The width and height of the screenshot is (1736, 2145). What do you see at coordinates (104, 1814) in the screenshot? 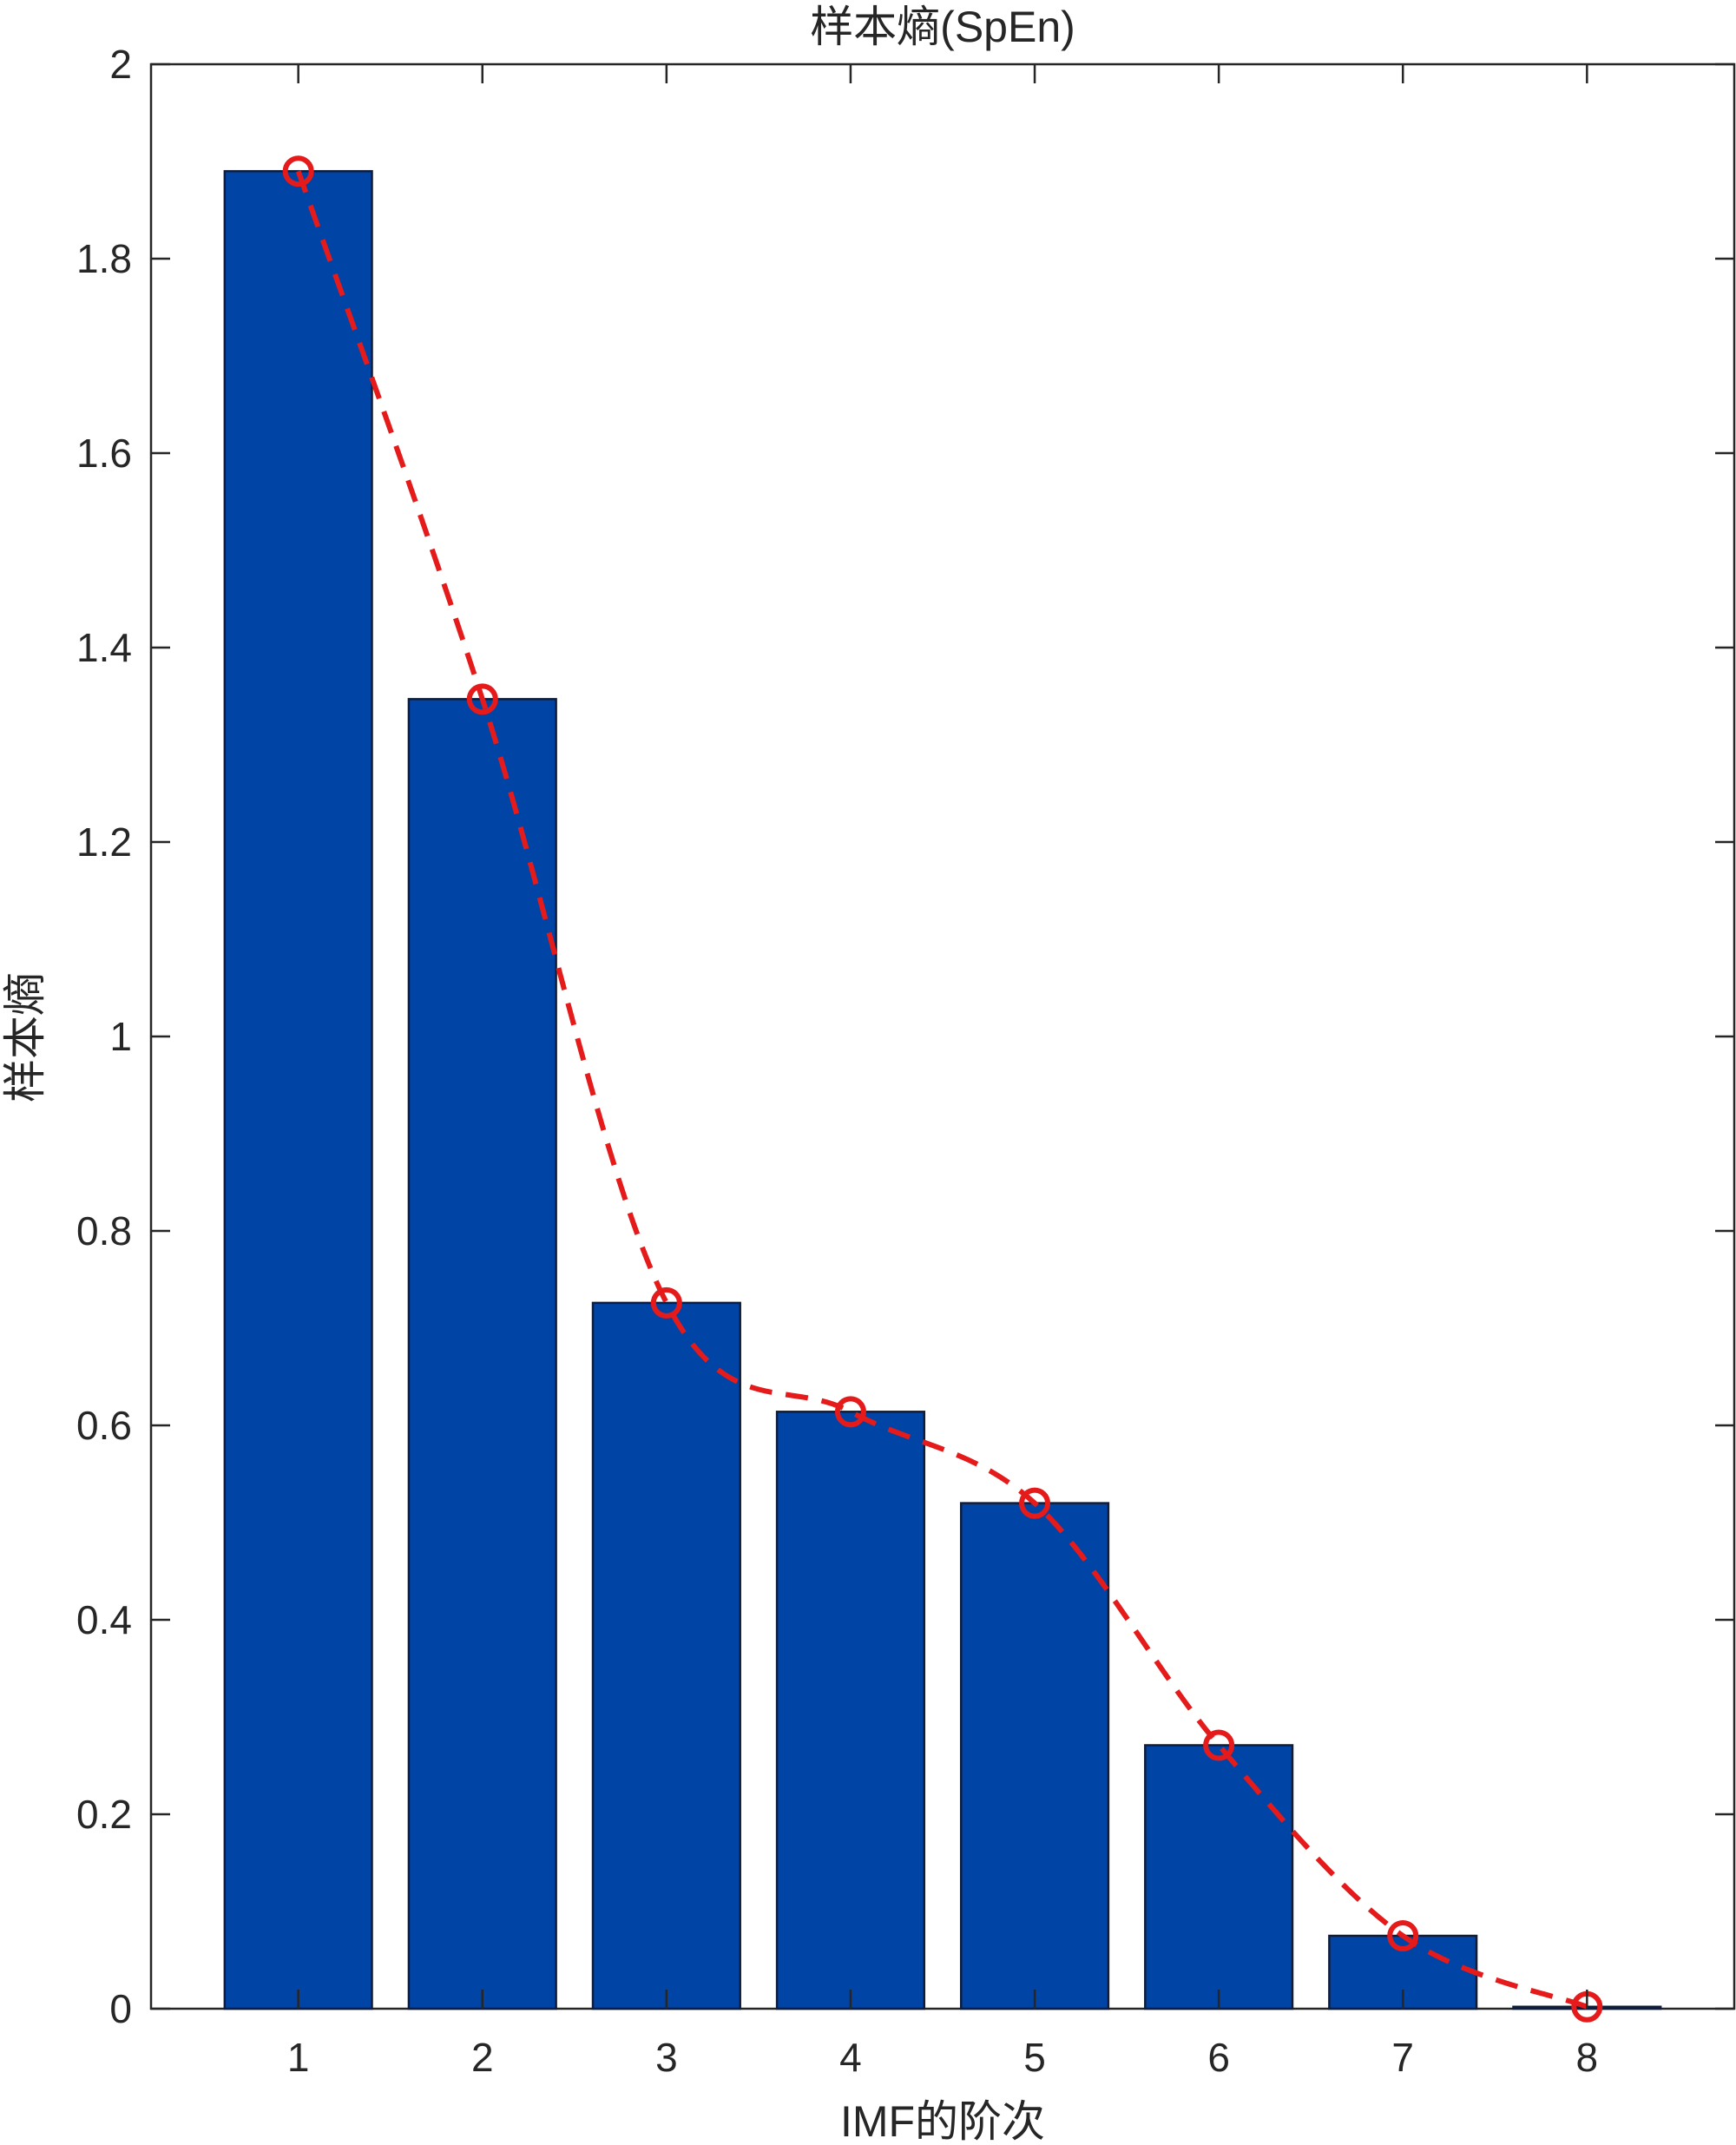
I see `y-tick-label: 0.2` at bounding box center [104, 1814].